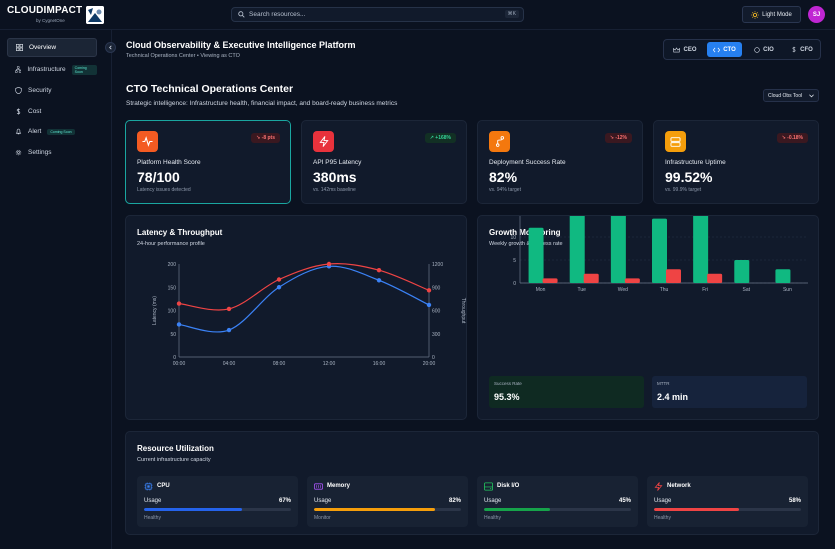  I want to click on role-tab-ceo: CEO, so click(685, 49).